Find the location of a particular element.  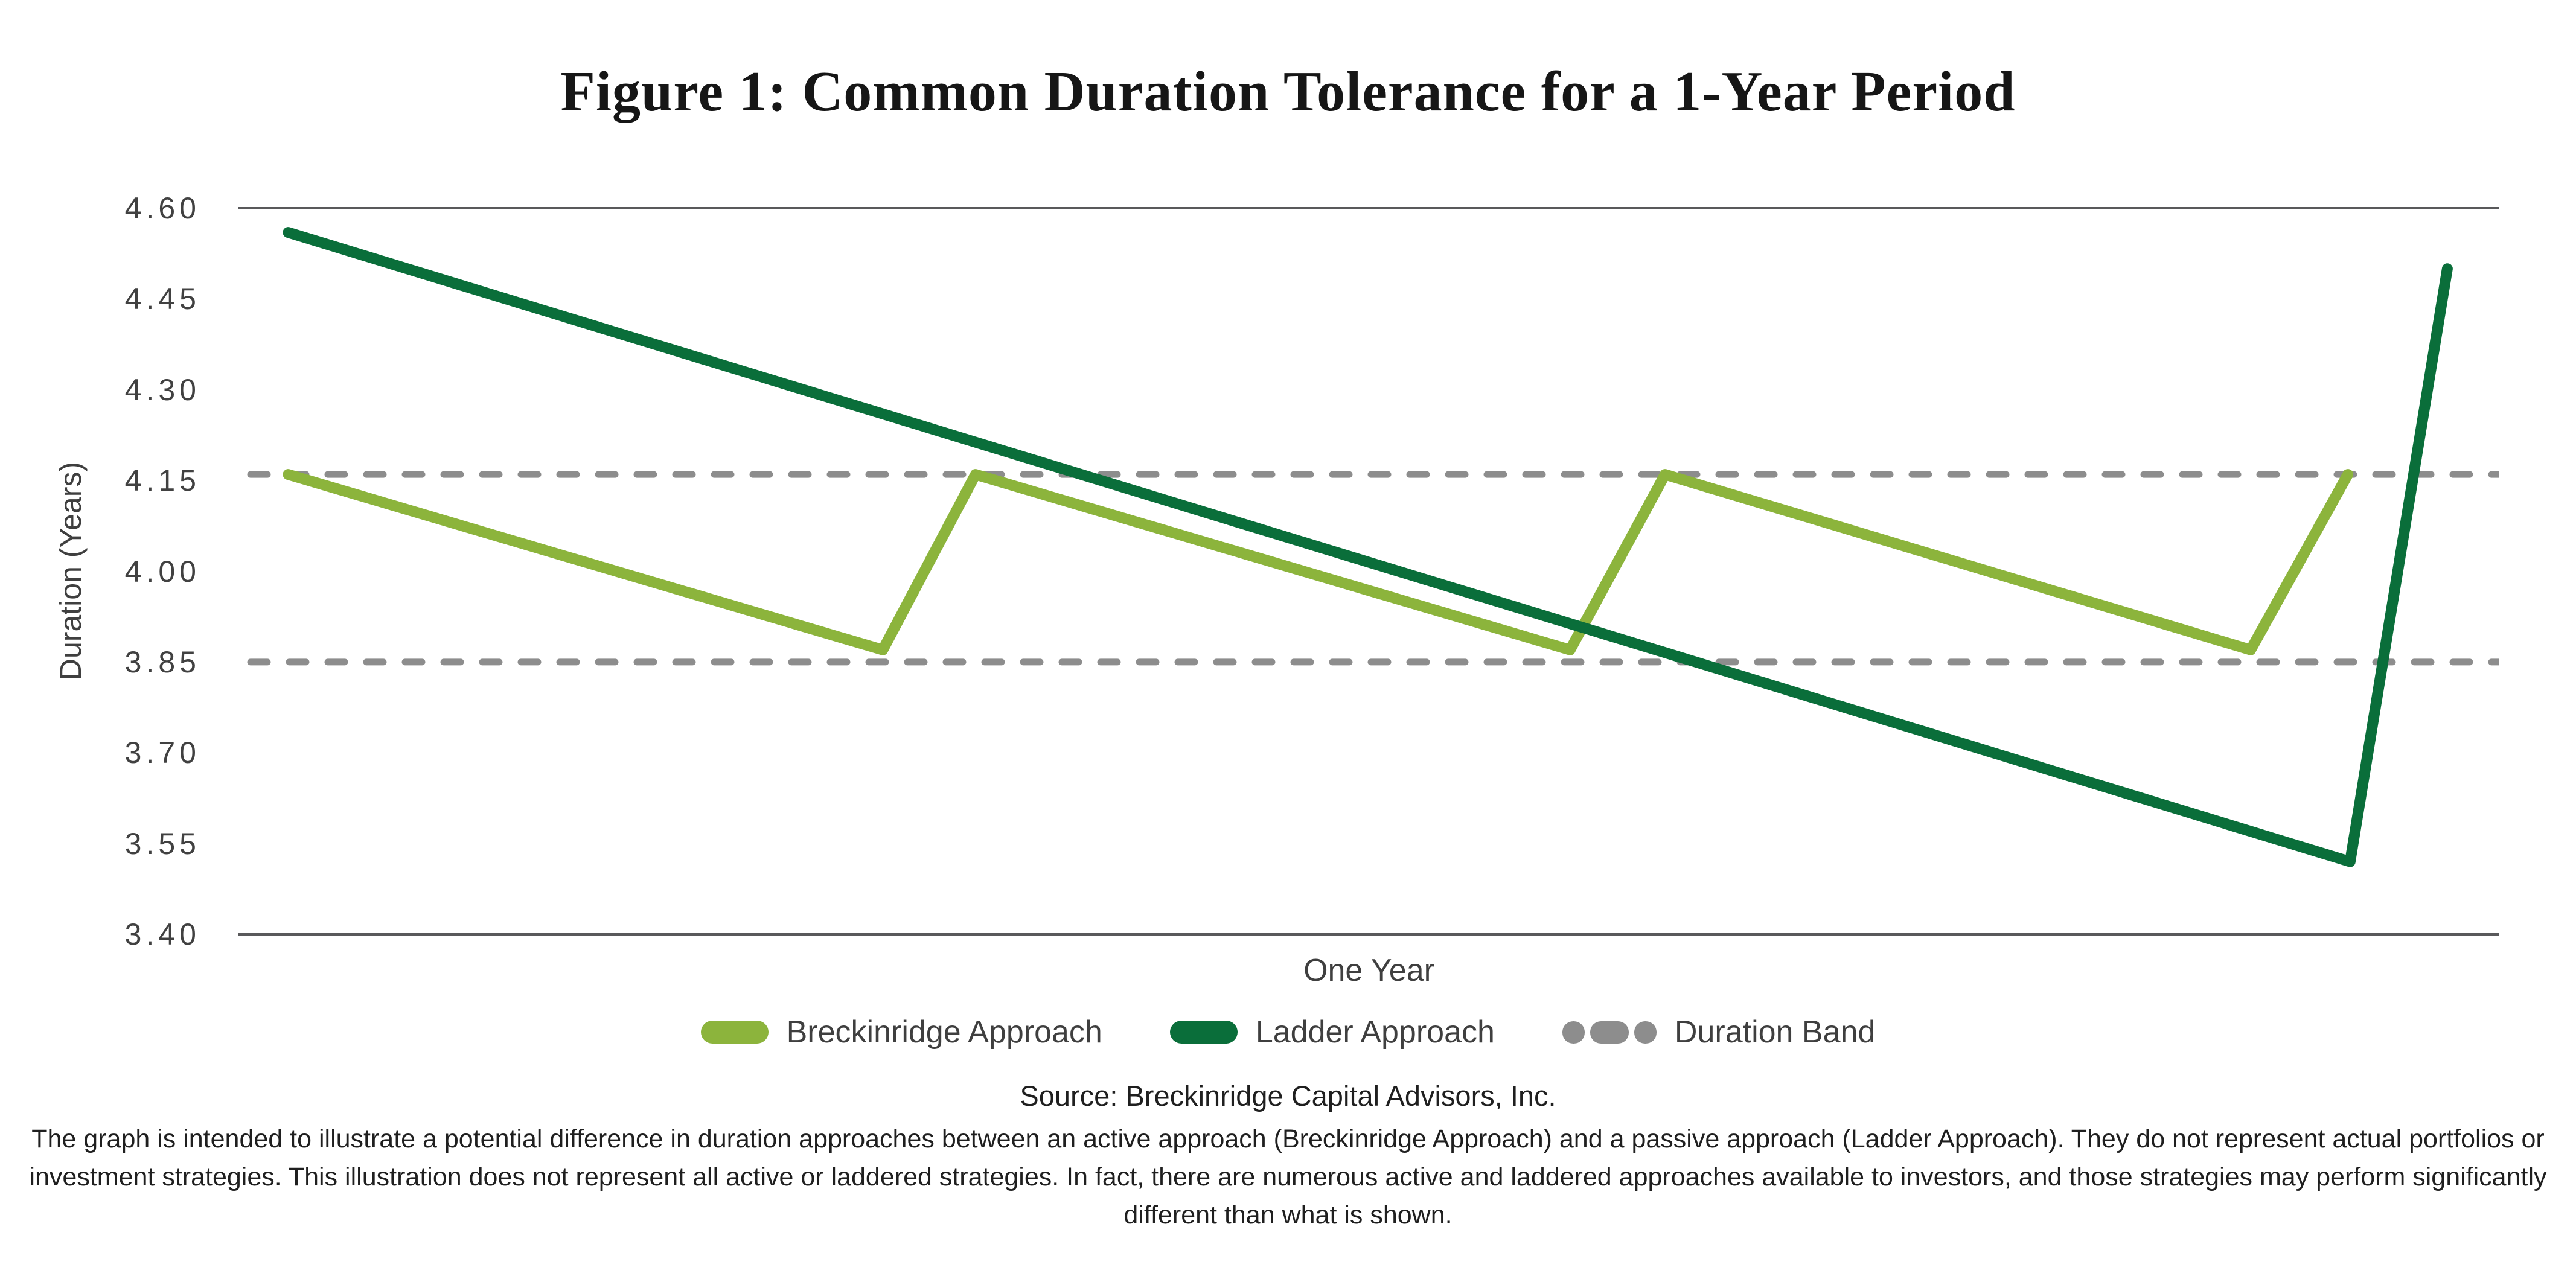

breckinridge-approach-line is located at coordinates (1319, 562).